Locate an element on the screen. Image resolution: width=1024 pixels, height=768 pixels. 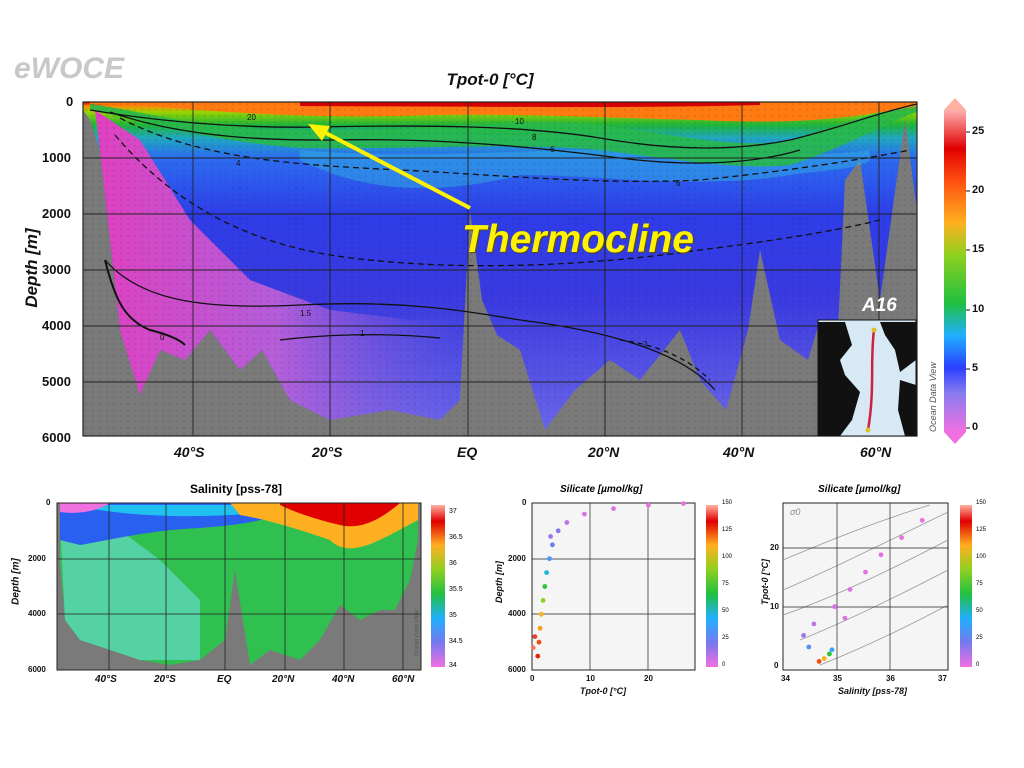
sil-ts-ytick-10: 10 is located at coordinates (774, 606).